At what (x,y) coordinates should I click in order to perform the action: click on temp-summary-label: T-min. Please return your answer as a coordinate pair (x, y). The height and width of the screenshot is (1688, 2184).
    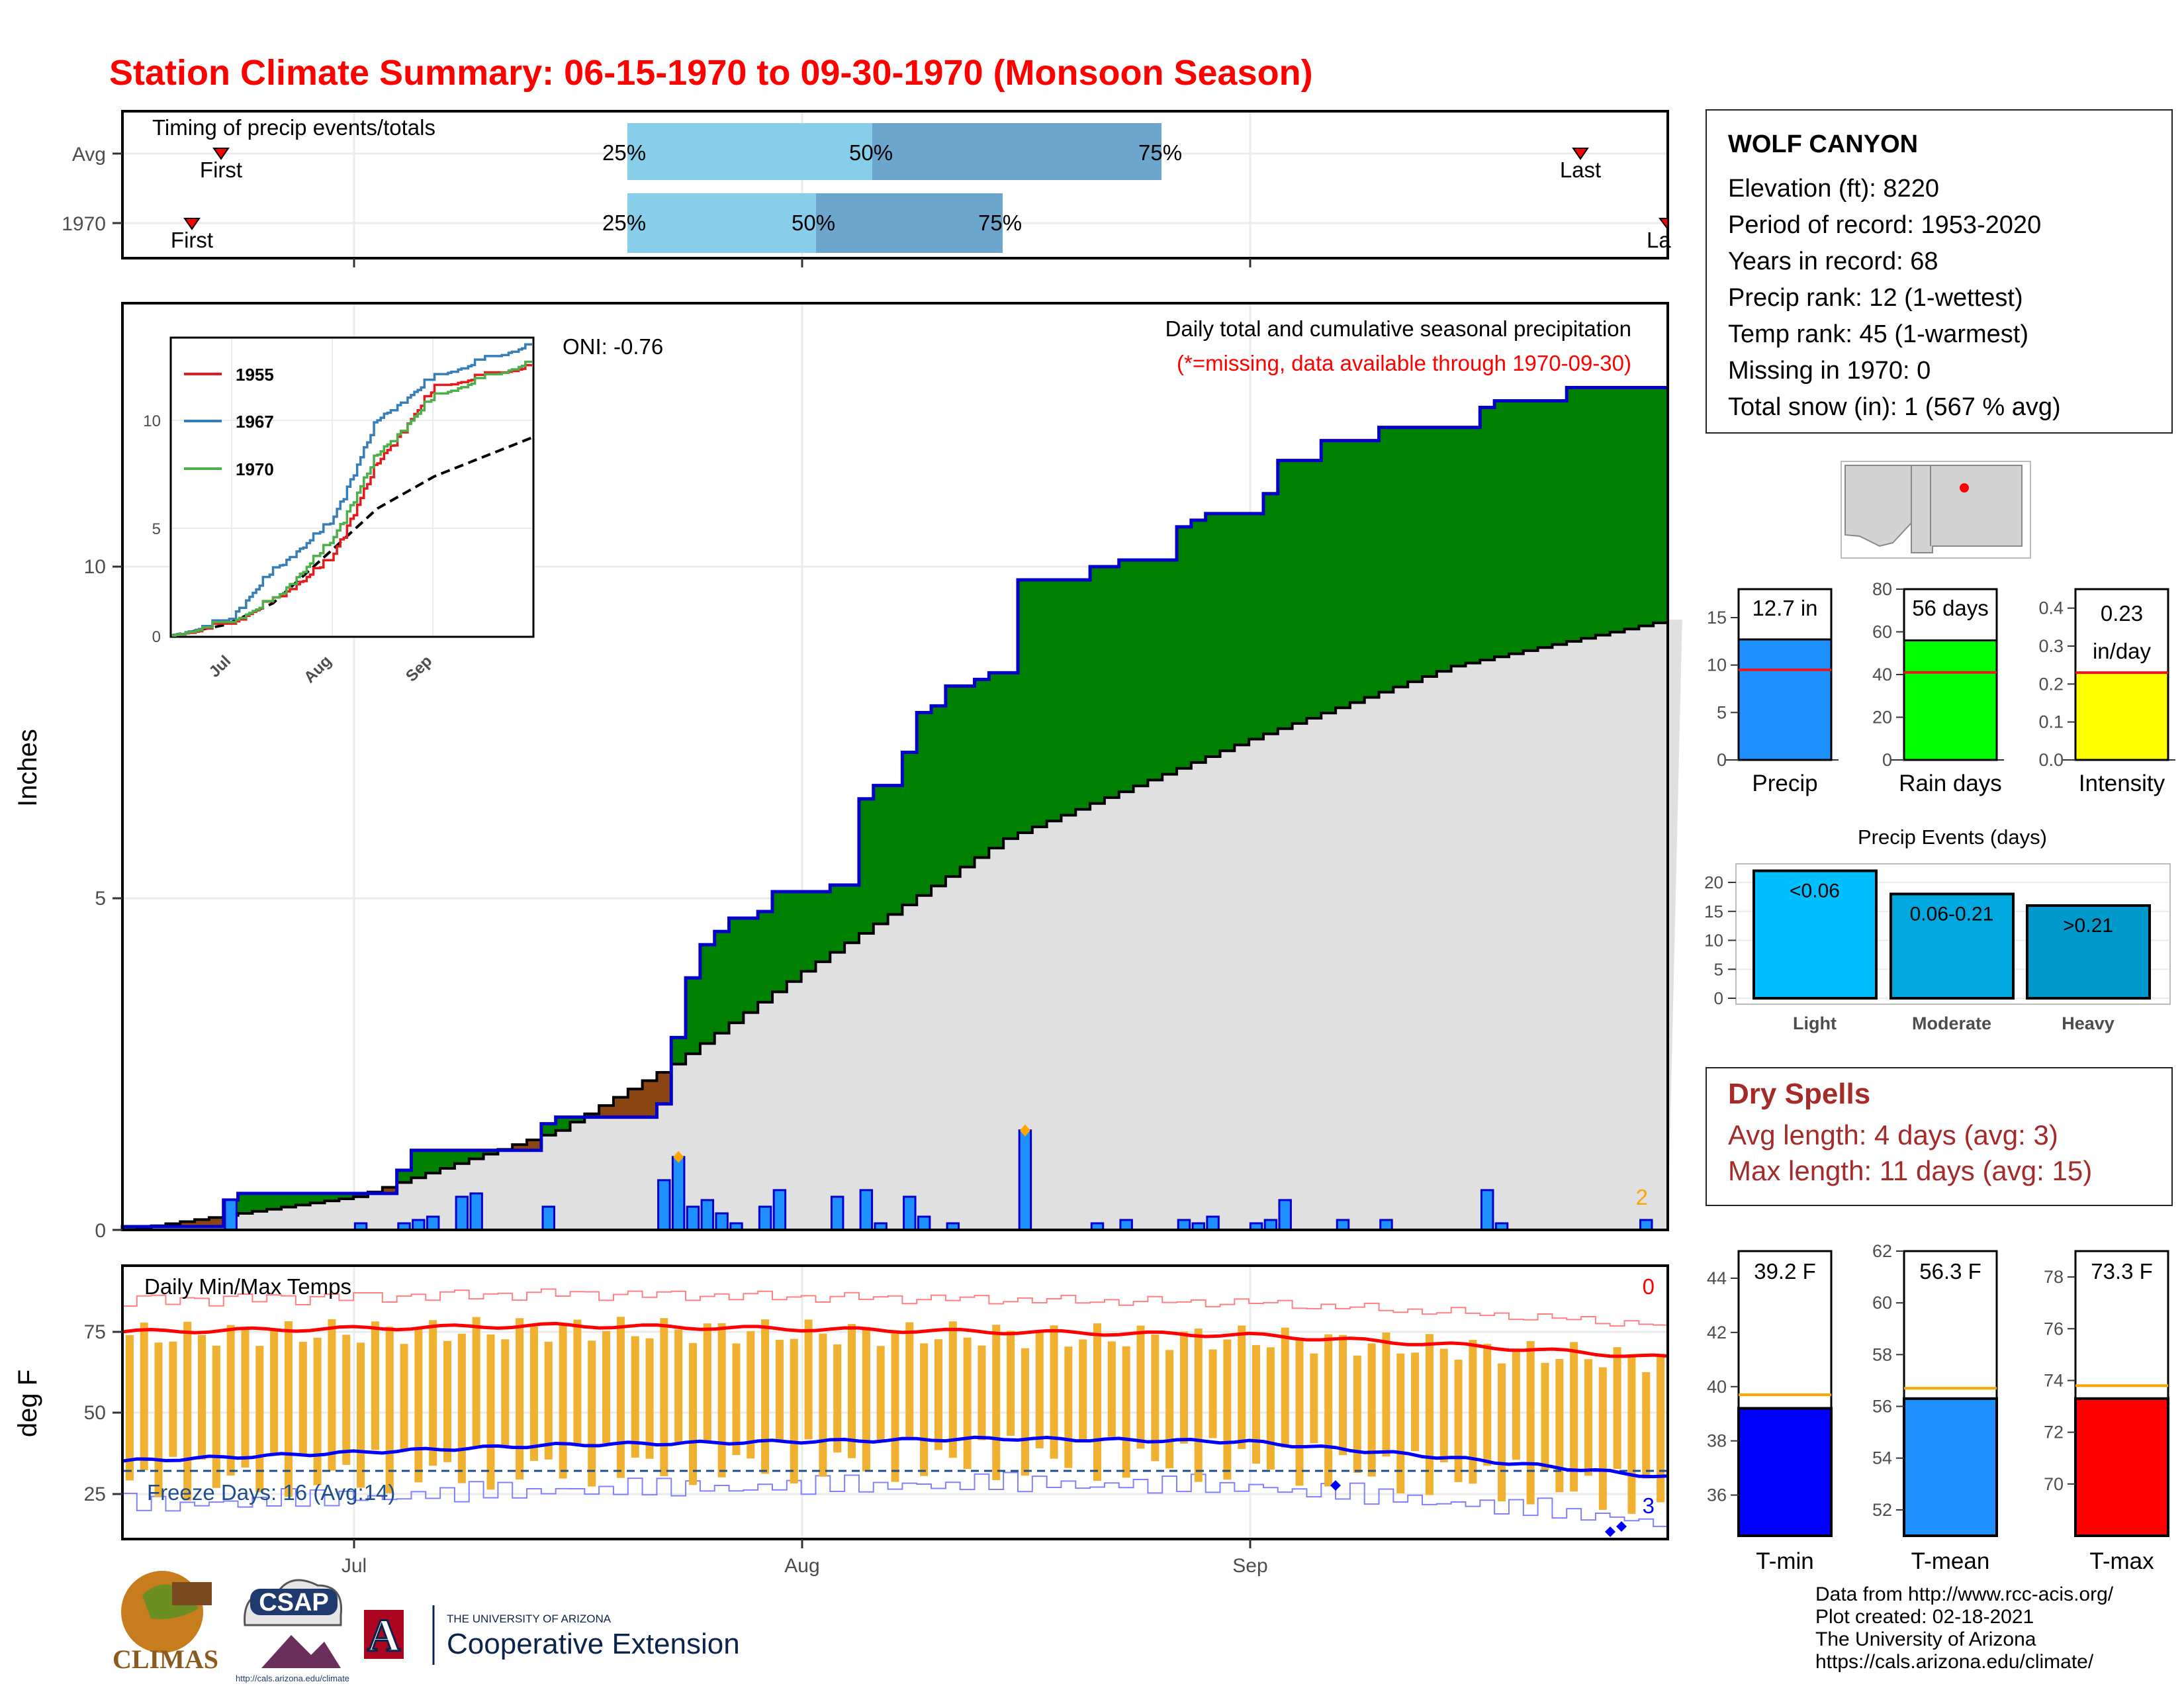
    Looking at the image, I should click on (1785, 1561).